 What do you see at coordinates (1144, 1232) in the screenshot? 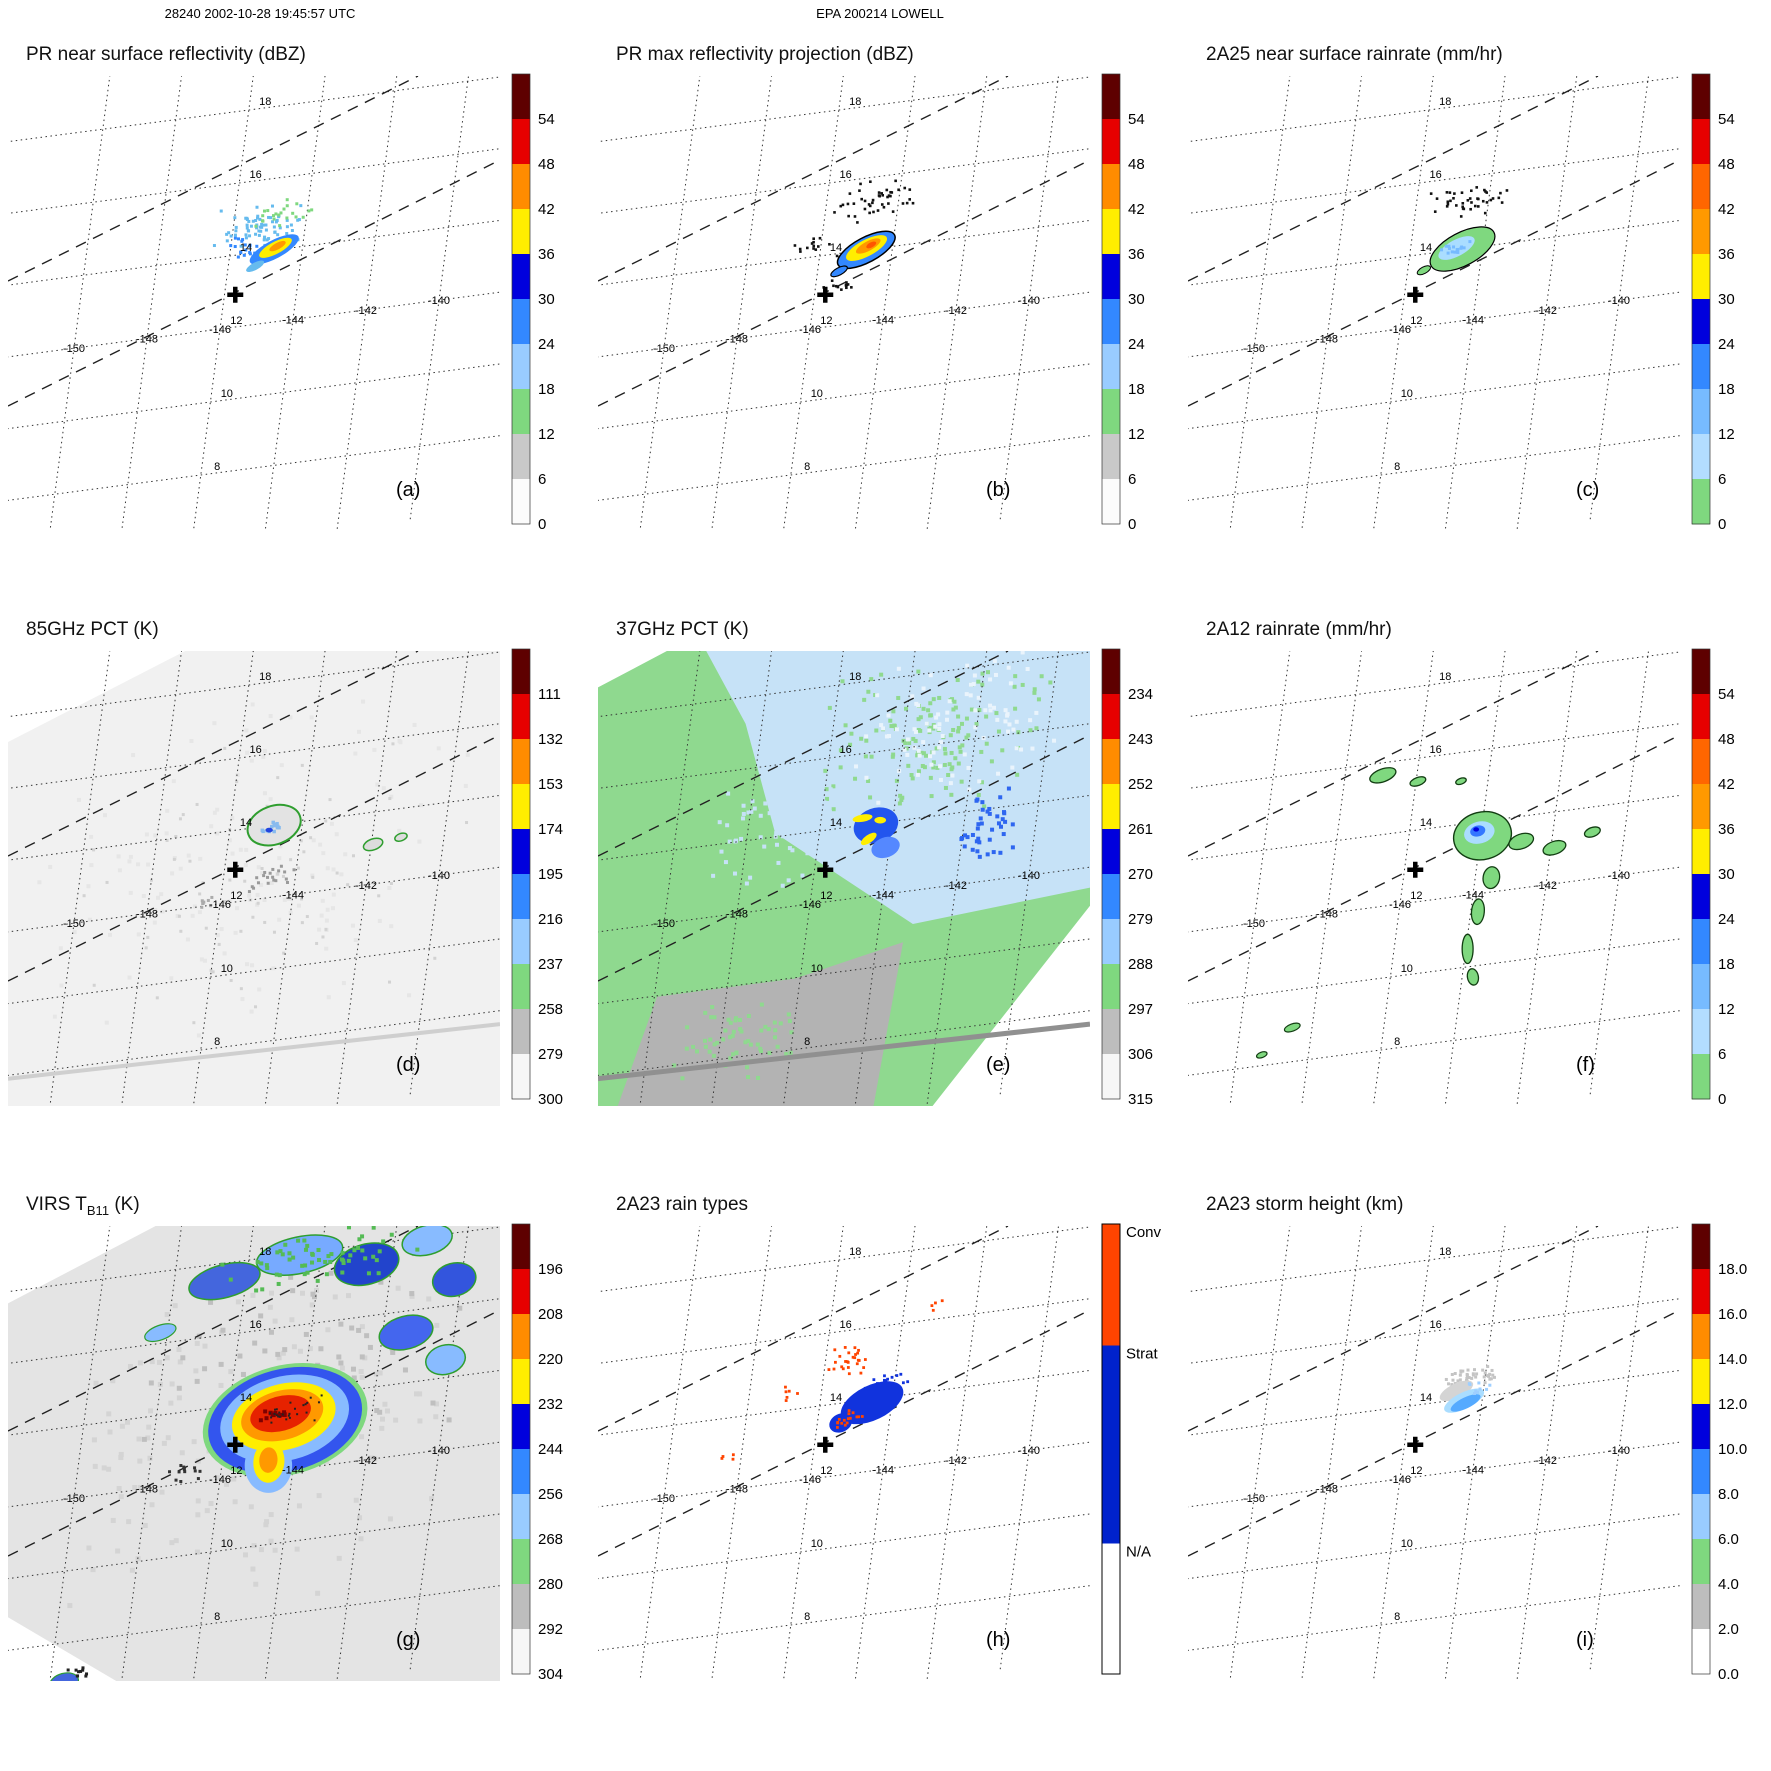
I see `colorbar-label: Conv` at bounding box center [1144, 1232].